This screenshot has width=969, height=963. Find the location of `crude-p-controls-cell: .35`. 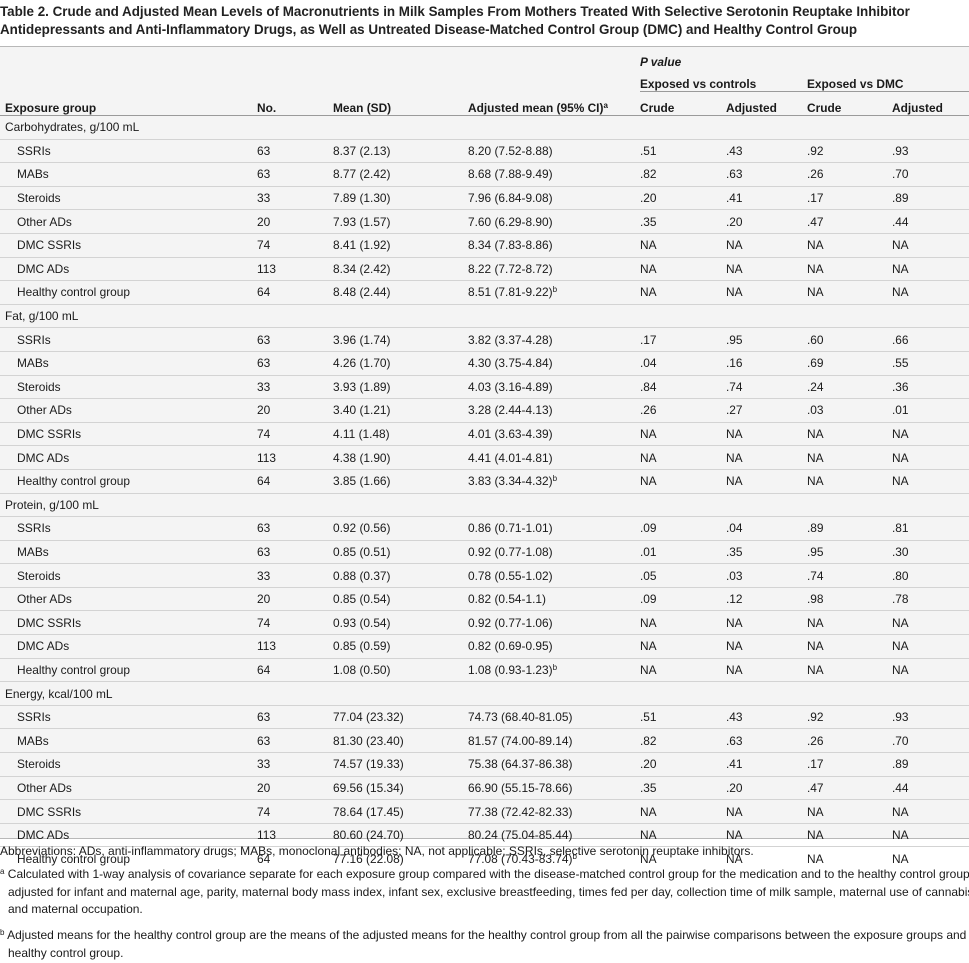

crude-p-controls-cell: .35 is located at coordinates (683, 787).